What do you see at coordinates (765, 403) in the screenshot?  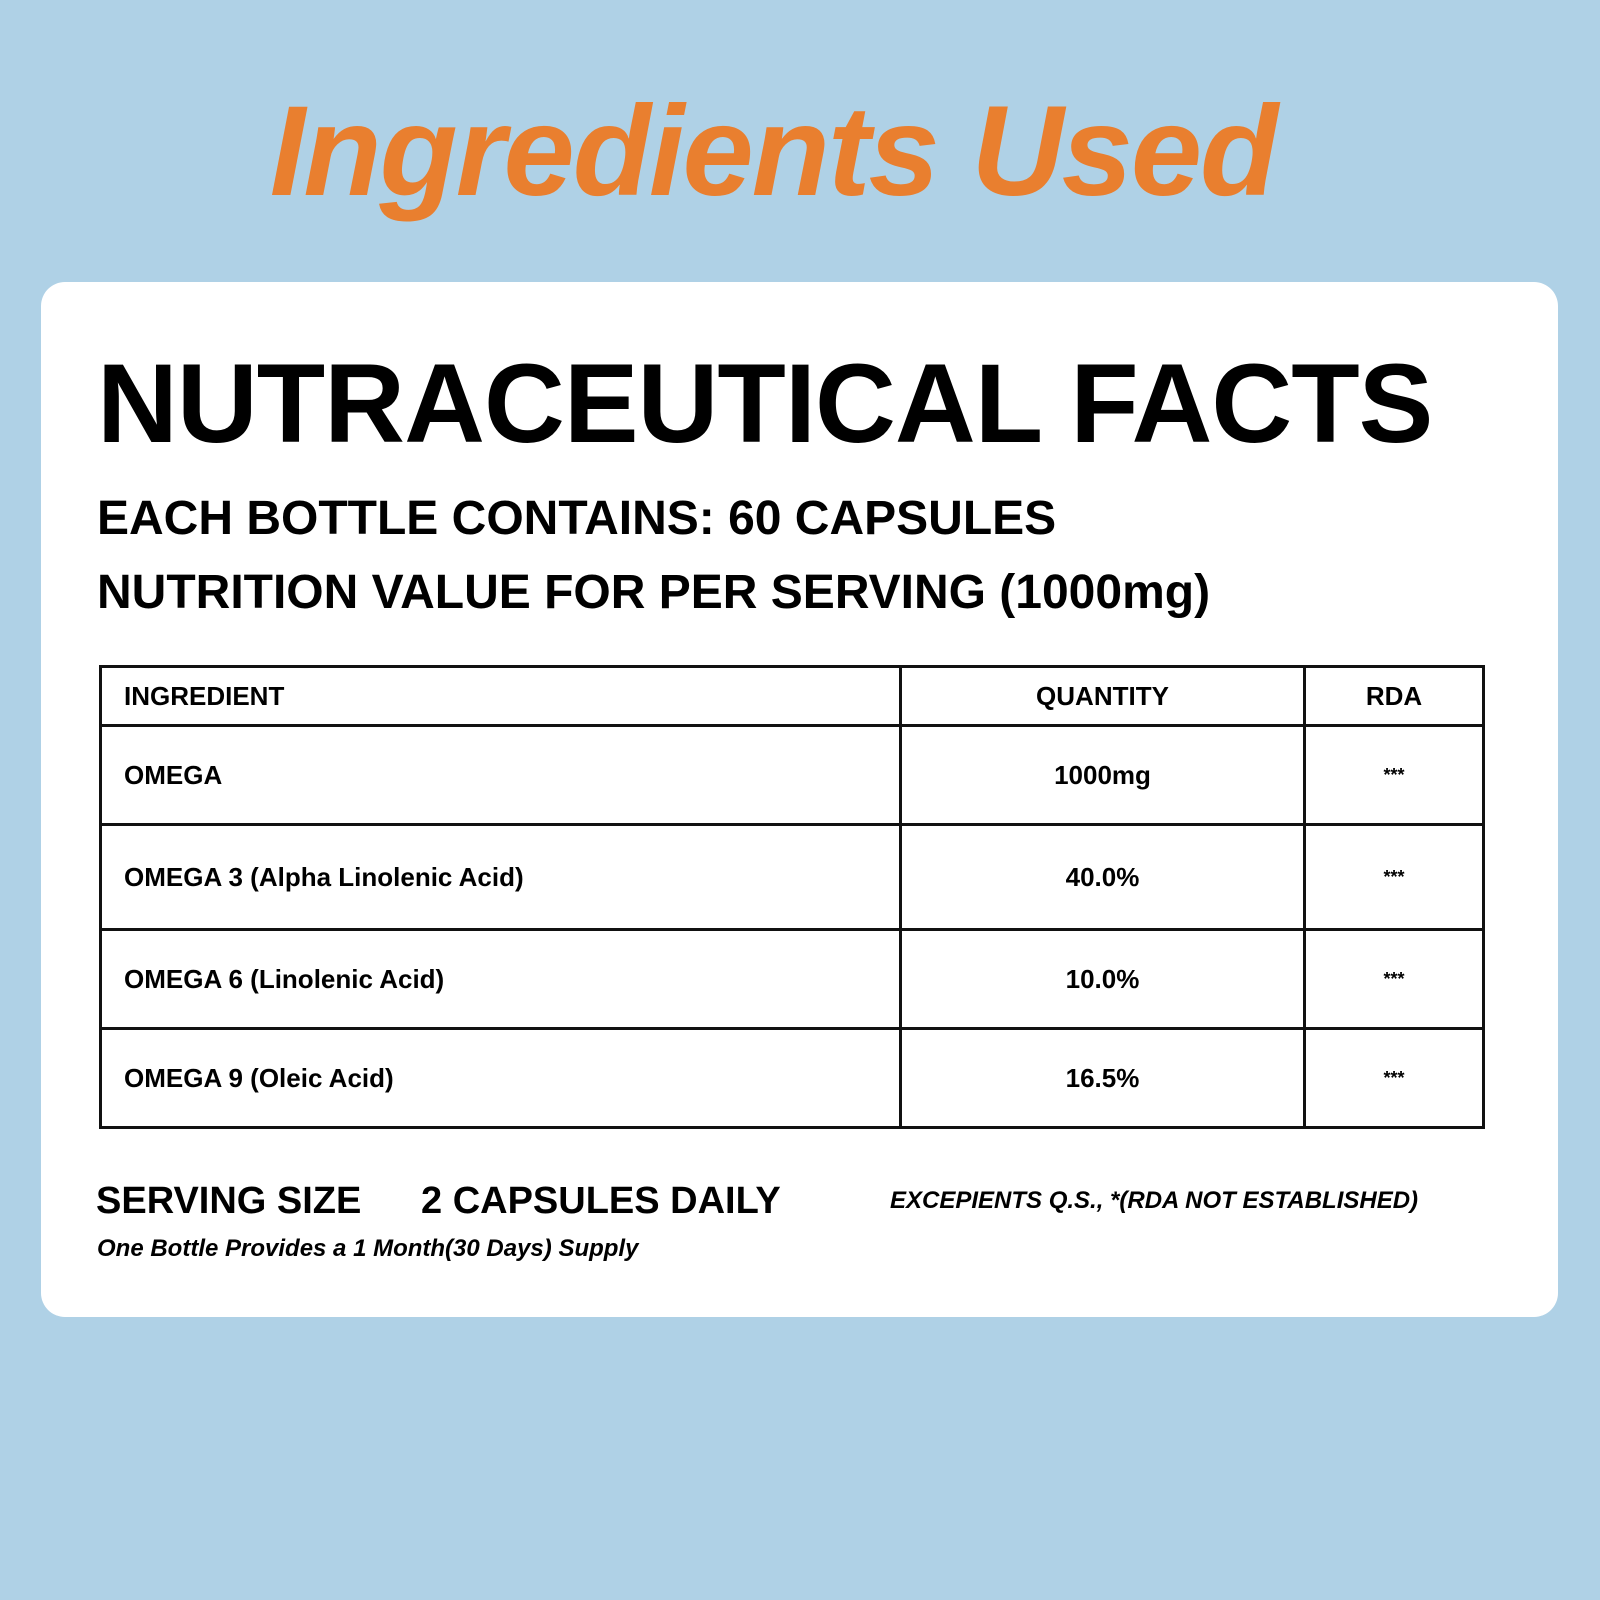 I see `facts-title: NUTRACEUTICAL FACTS` at bounding box center [765, 403].